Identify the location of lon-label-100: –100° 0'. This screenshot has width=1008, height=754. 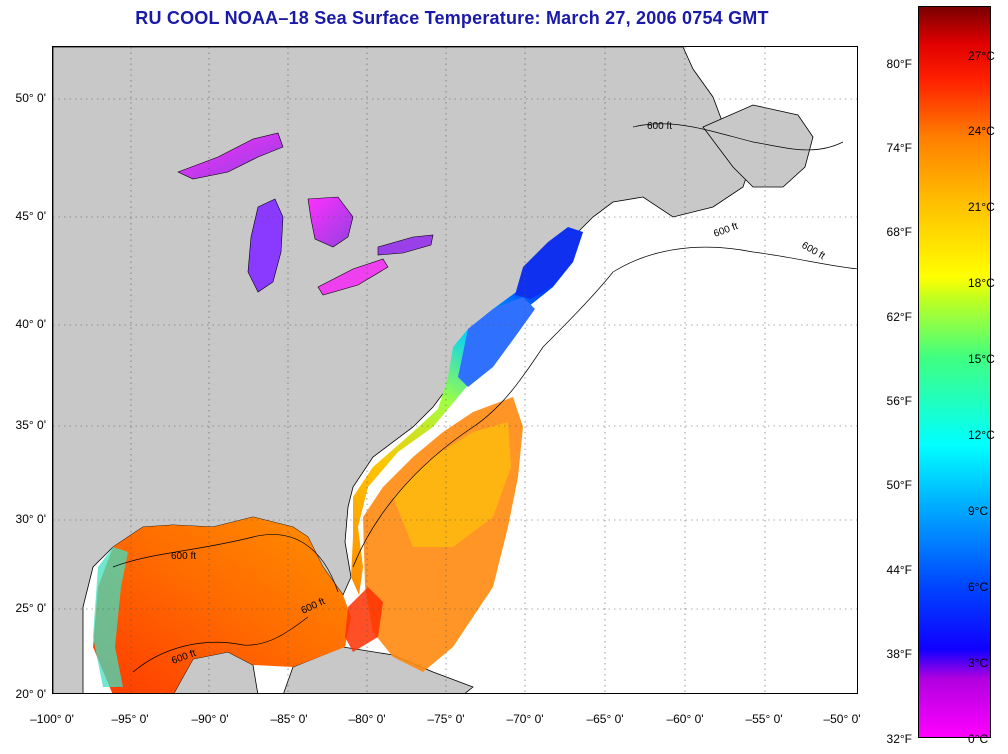
(52, 719).